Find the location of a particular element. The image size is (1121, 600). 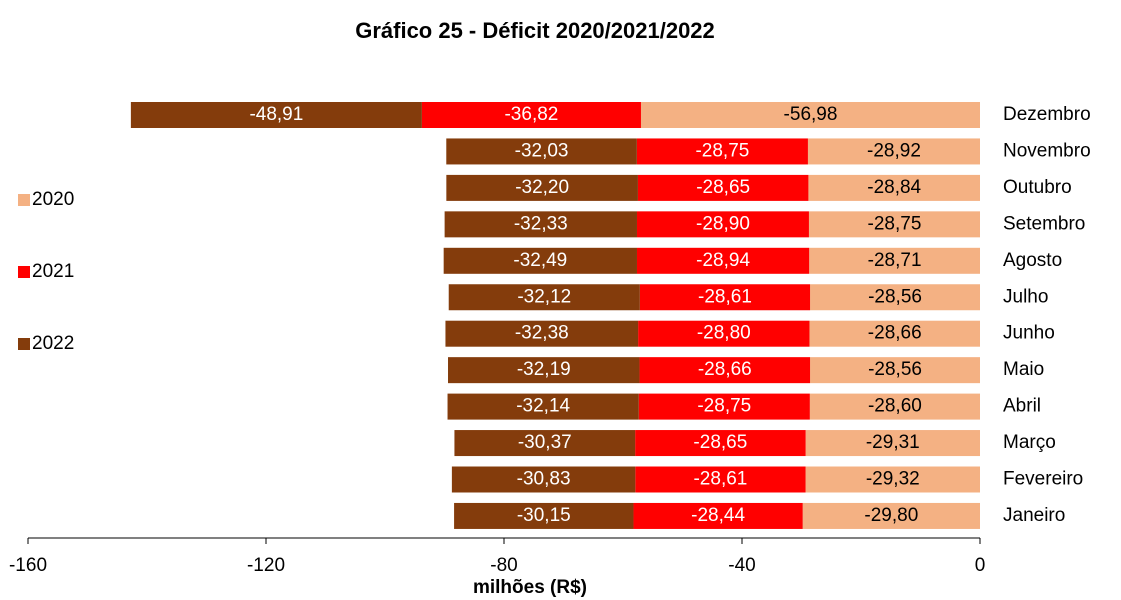

value-label: -32,20 is located at coordinates (542, 187).